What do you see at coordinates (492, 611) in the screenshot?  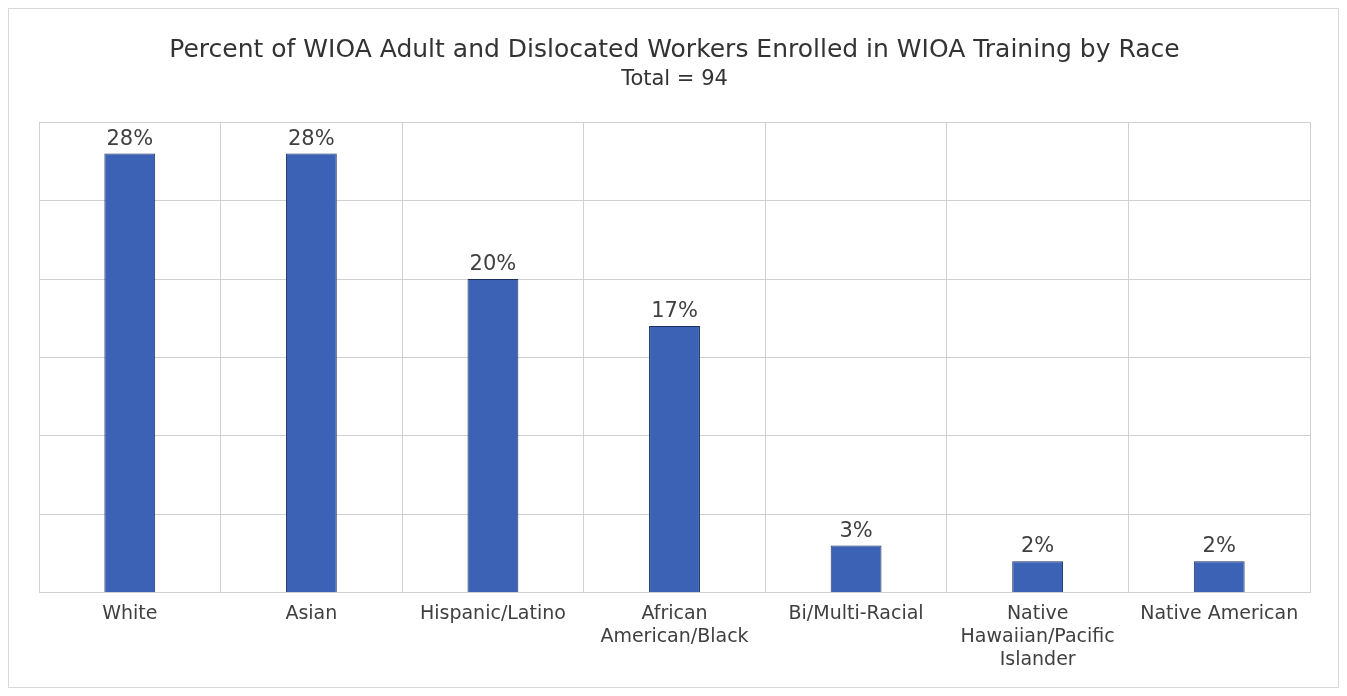 I see `x-tick-label: Hispanic/Latino` at bounding box center [492, 611].